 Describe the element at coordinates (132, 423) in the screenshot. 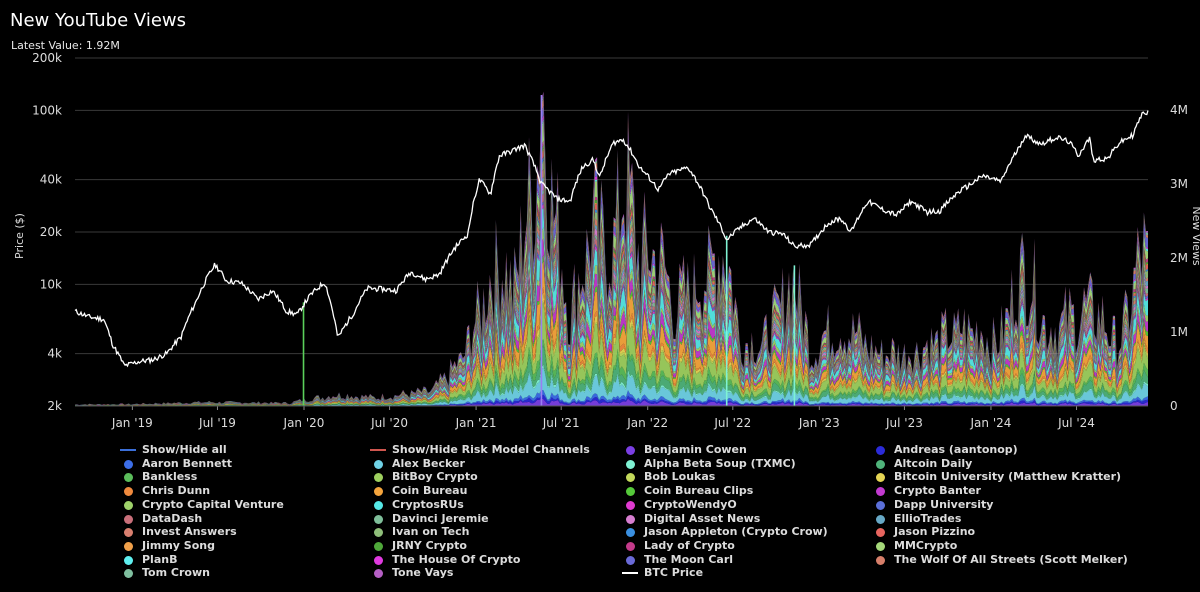

I see `x-tick-label: Jan '19` at that location.